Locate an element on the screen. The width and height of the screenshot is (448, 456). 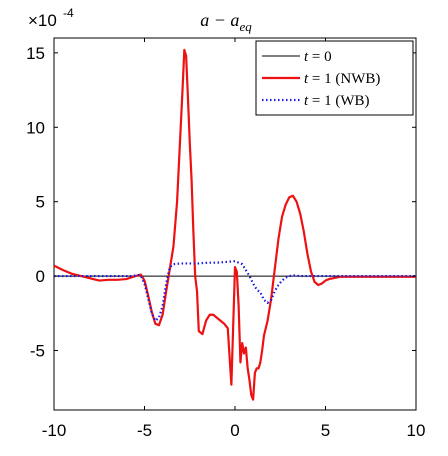
chart-title-main: a − a is located at coordinates (219, 20).